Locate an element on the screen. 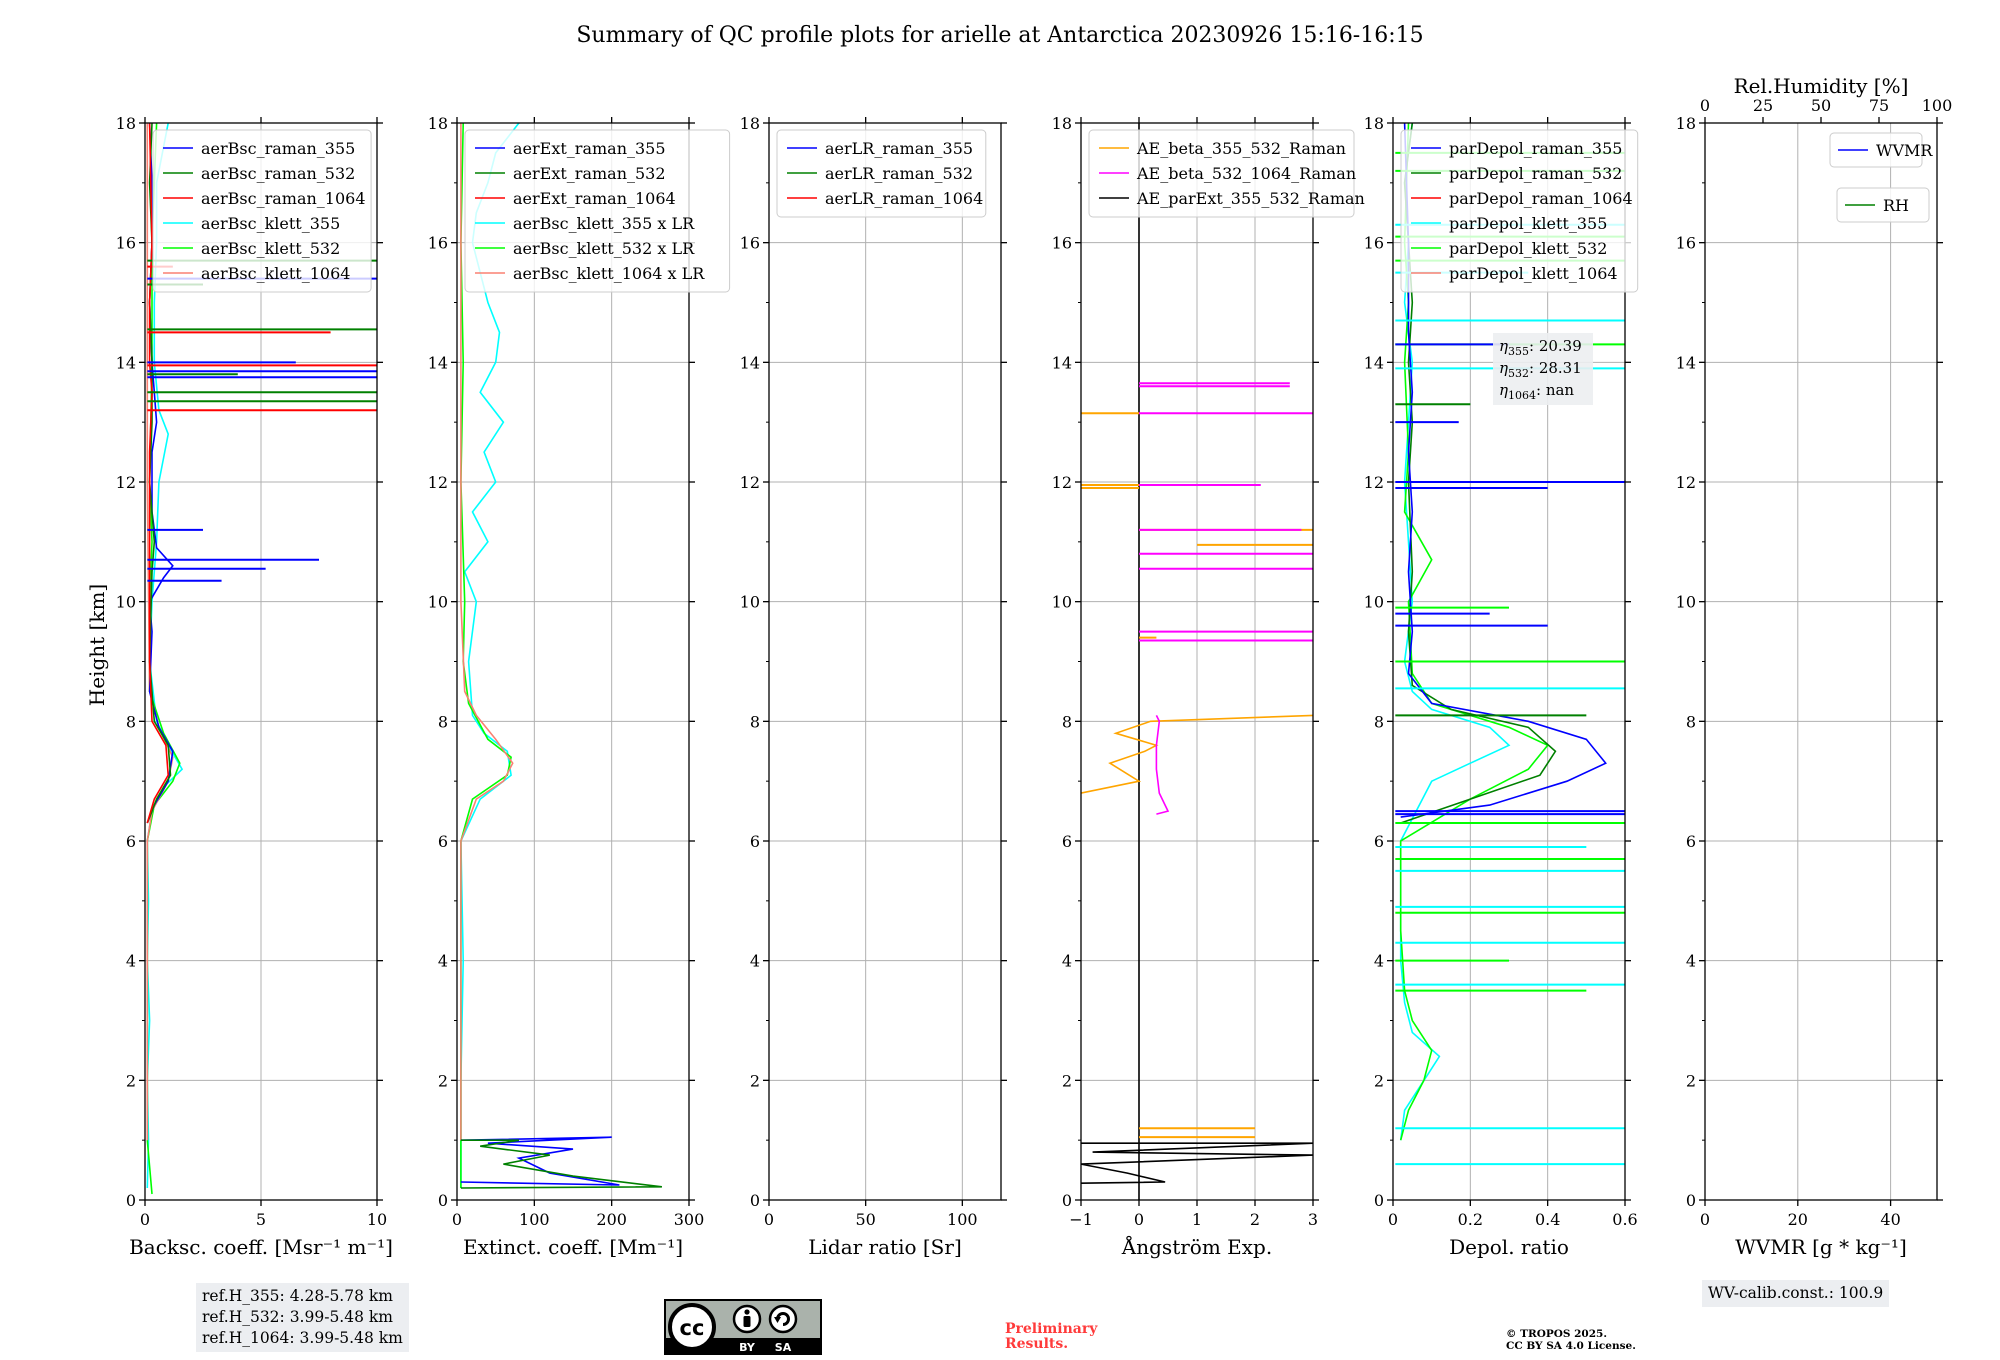 Image resolution: width=2000 pixels, height=1360 pixels. x-tick-label: 300 is located at coordinates (689, 1219).